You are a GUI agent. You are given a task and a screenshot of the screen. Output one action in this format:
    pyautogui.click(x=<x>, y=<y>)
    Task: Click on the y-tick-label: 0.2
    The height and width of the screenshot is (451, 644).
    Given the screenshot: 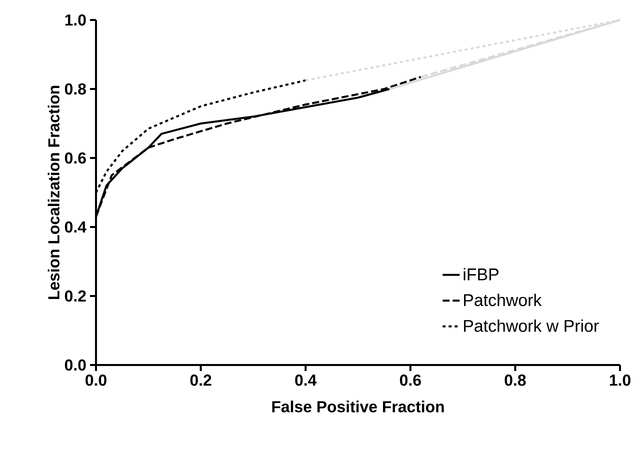 What is the action you would take?
    pyautogui.click(x=75, y=296)
    